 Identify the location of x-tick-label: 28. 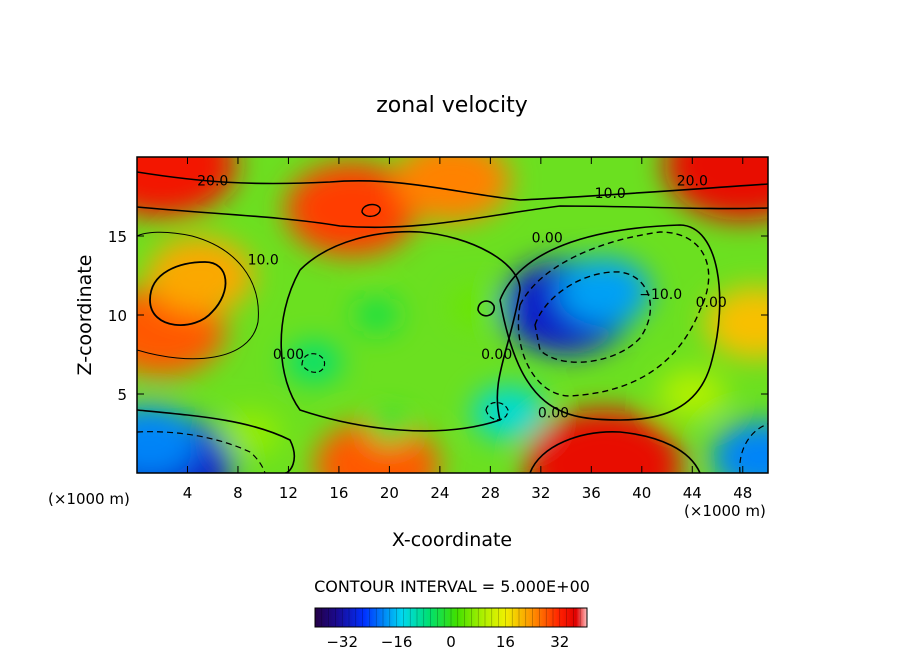
(490, 493).